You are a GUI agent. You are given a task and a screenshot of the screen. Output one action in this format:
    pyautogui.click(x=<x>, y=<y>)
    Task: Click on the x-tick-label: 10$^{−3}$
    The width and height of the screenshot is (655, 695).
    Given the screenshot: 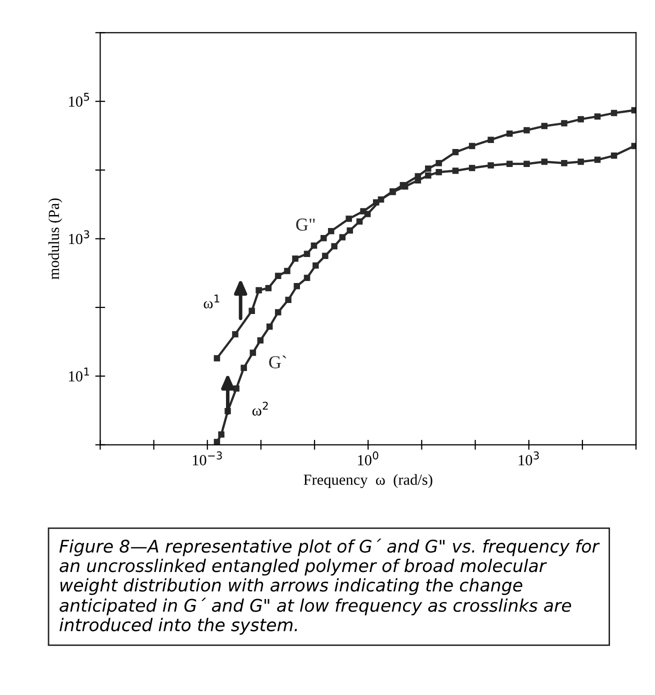 What is the action you would take?
    pyautogui.click(x=207, y=458)
    